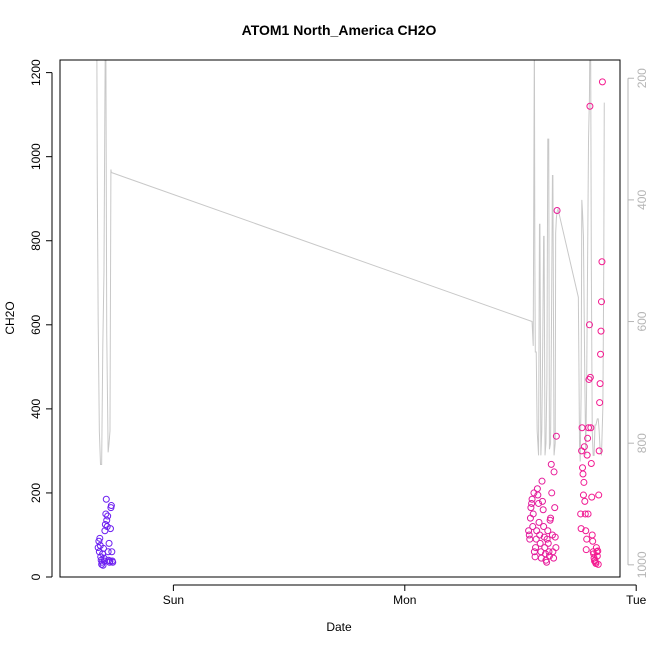 Image resolution: width=650 pixels, height=650 pixels. What do you see at coordinates (36, 493) in the screenshot?
I see `y-tick-label: 200` at bounding box center [36, 493].